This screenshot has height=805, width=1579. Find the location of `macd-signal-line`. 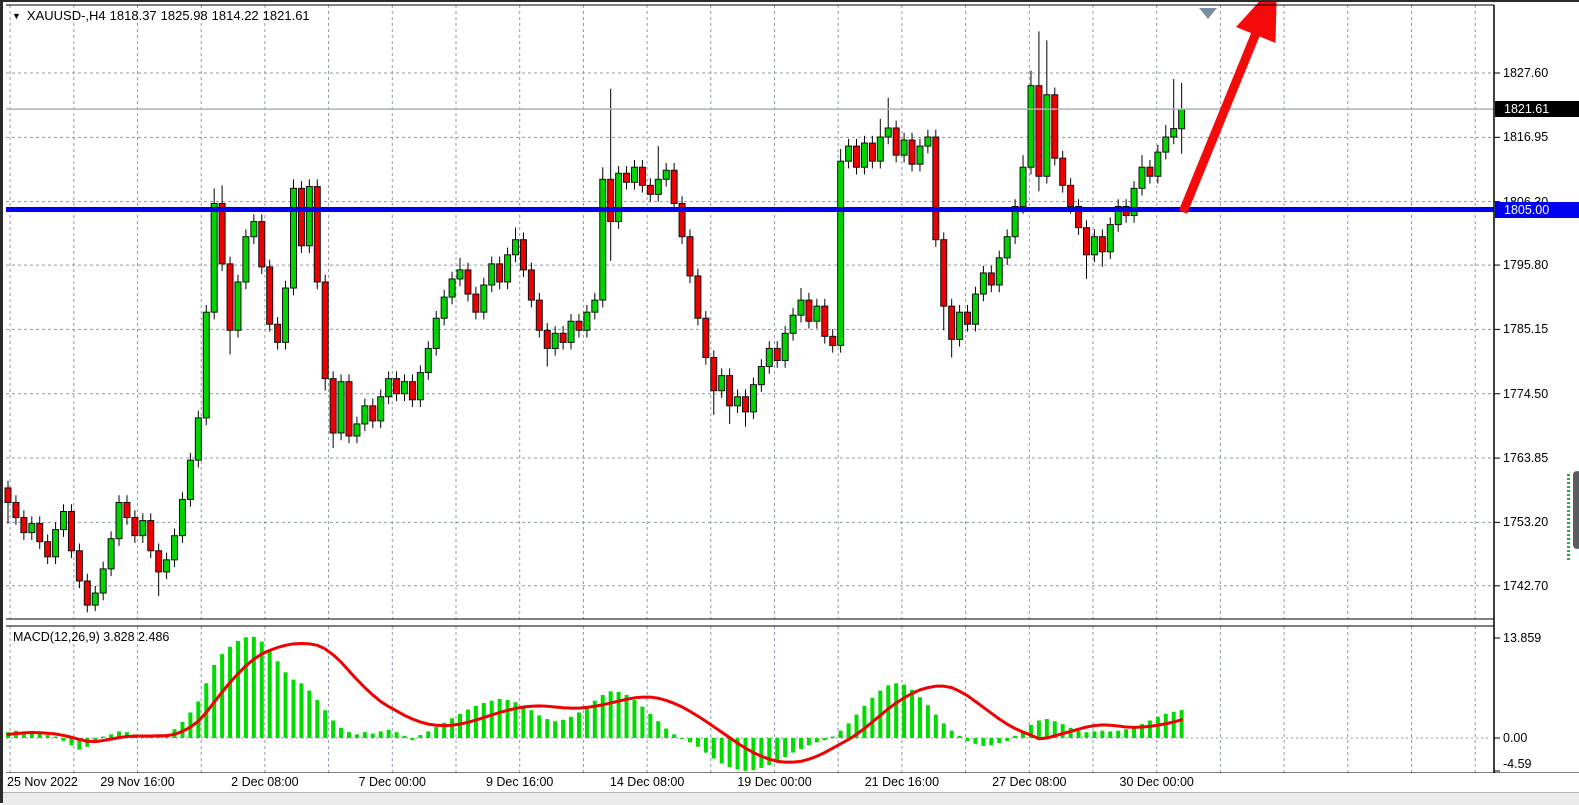

macd-signal-line is located at coordinates (595, 702).